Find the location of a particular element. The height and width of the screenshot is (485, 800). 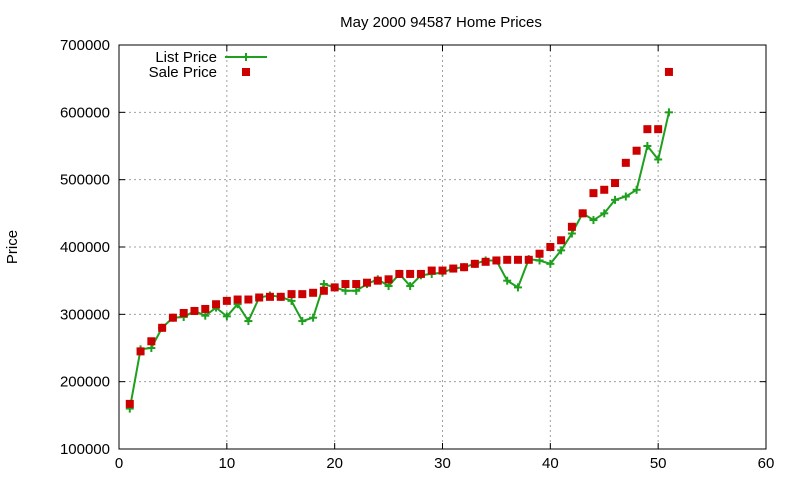

y-tick-label: 500000 is located at coordinates (85, 180).